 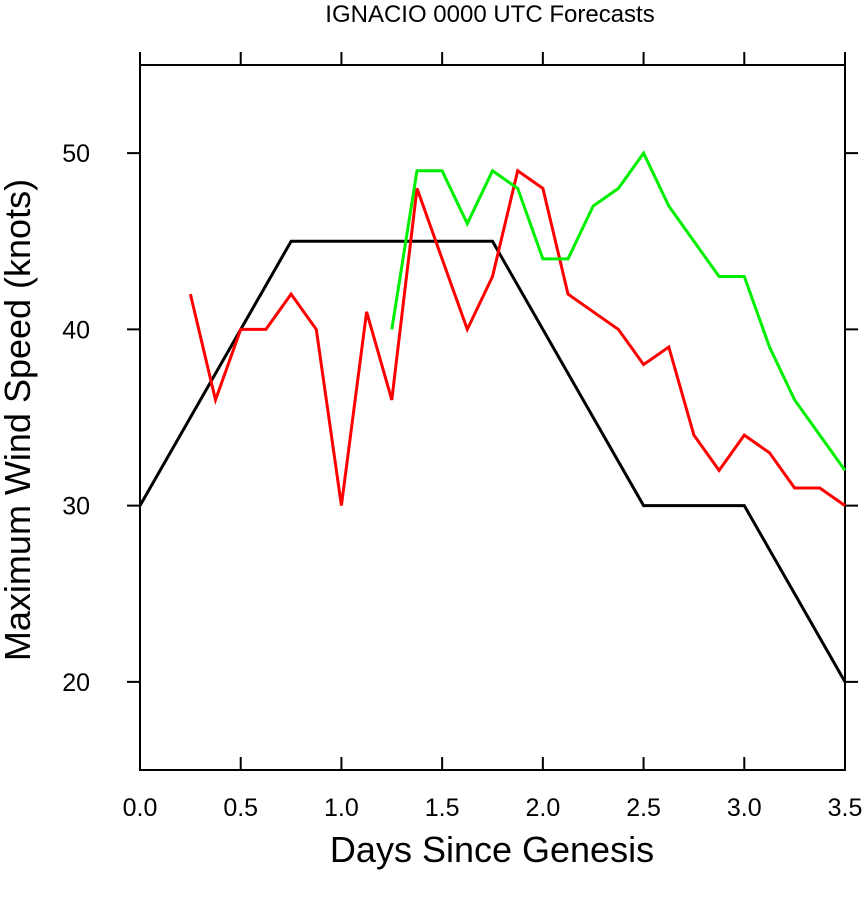 I want to click on x-tick-label: 0.0, so click(x=140, y=808).